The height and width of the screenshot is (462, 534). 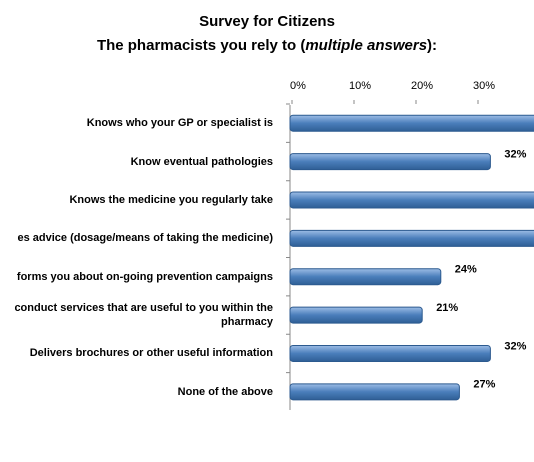 I want to click on category-label: Know eventual pathologies, so click(x=201, y=161).